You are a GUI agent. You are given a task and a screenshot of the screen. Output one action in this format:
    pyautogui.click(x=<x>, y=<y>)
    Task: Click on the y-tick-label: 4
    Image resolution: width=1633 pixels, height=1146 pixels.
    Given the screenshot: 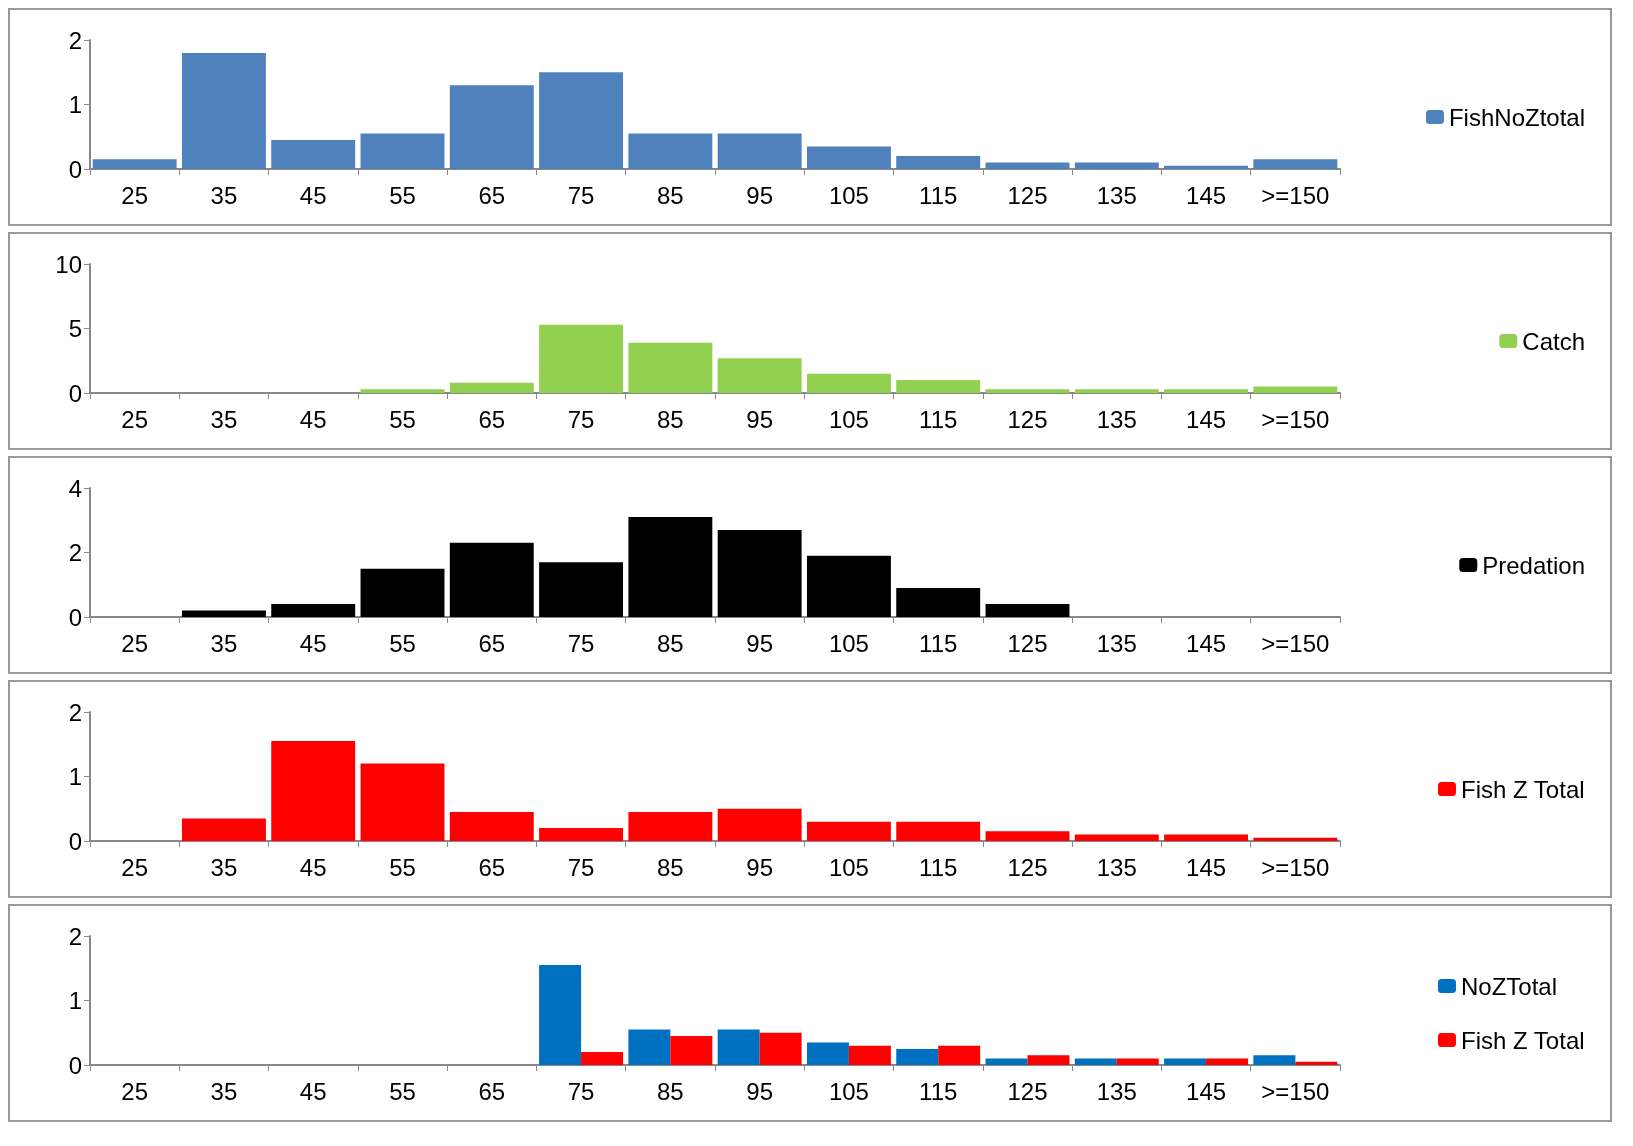 What is the action you would take?
    pyautogui.click(x=75, y=488)
    